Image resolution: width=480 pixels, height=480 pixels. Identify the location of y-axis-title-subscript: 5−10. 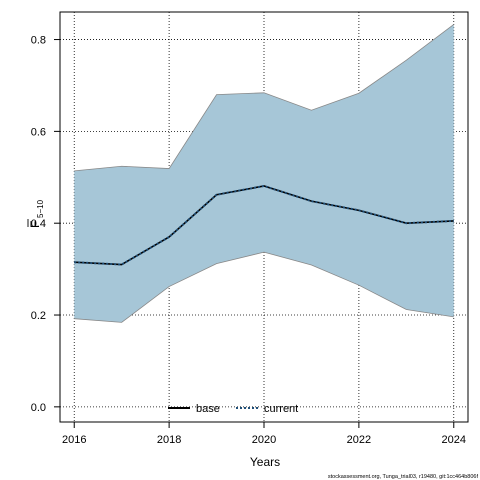
(40, 208).